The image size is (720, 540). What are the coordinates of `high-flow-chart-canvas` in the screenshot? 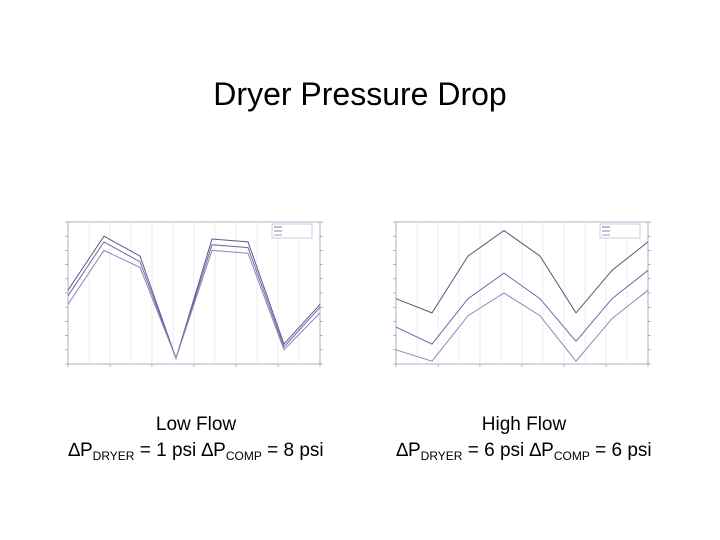 It's located at (522, 294).